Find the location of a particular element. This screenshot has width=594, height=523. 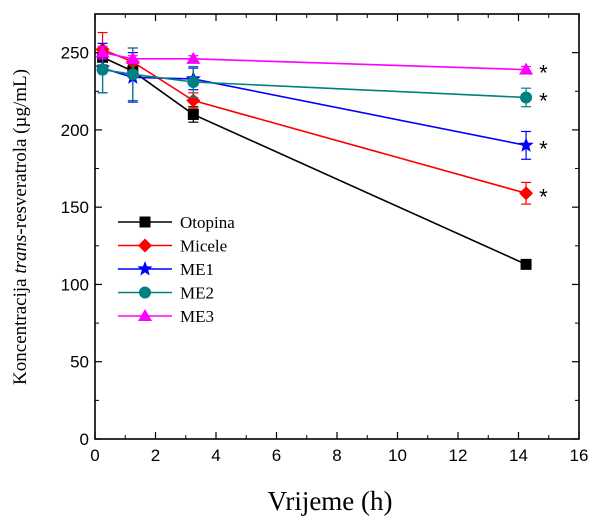

legend-entry-me1: ME1 is located at coordinates (166, 269).